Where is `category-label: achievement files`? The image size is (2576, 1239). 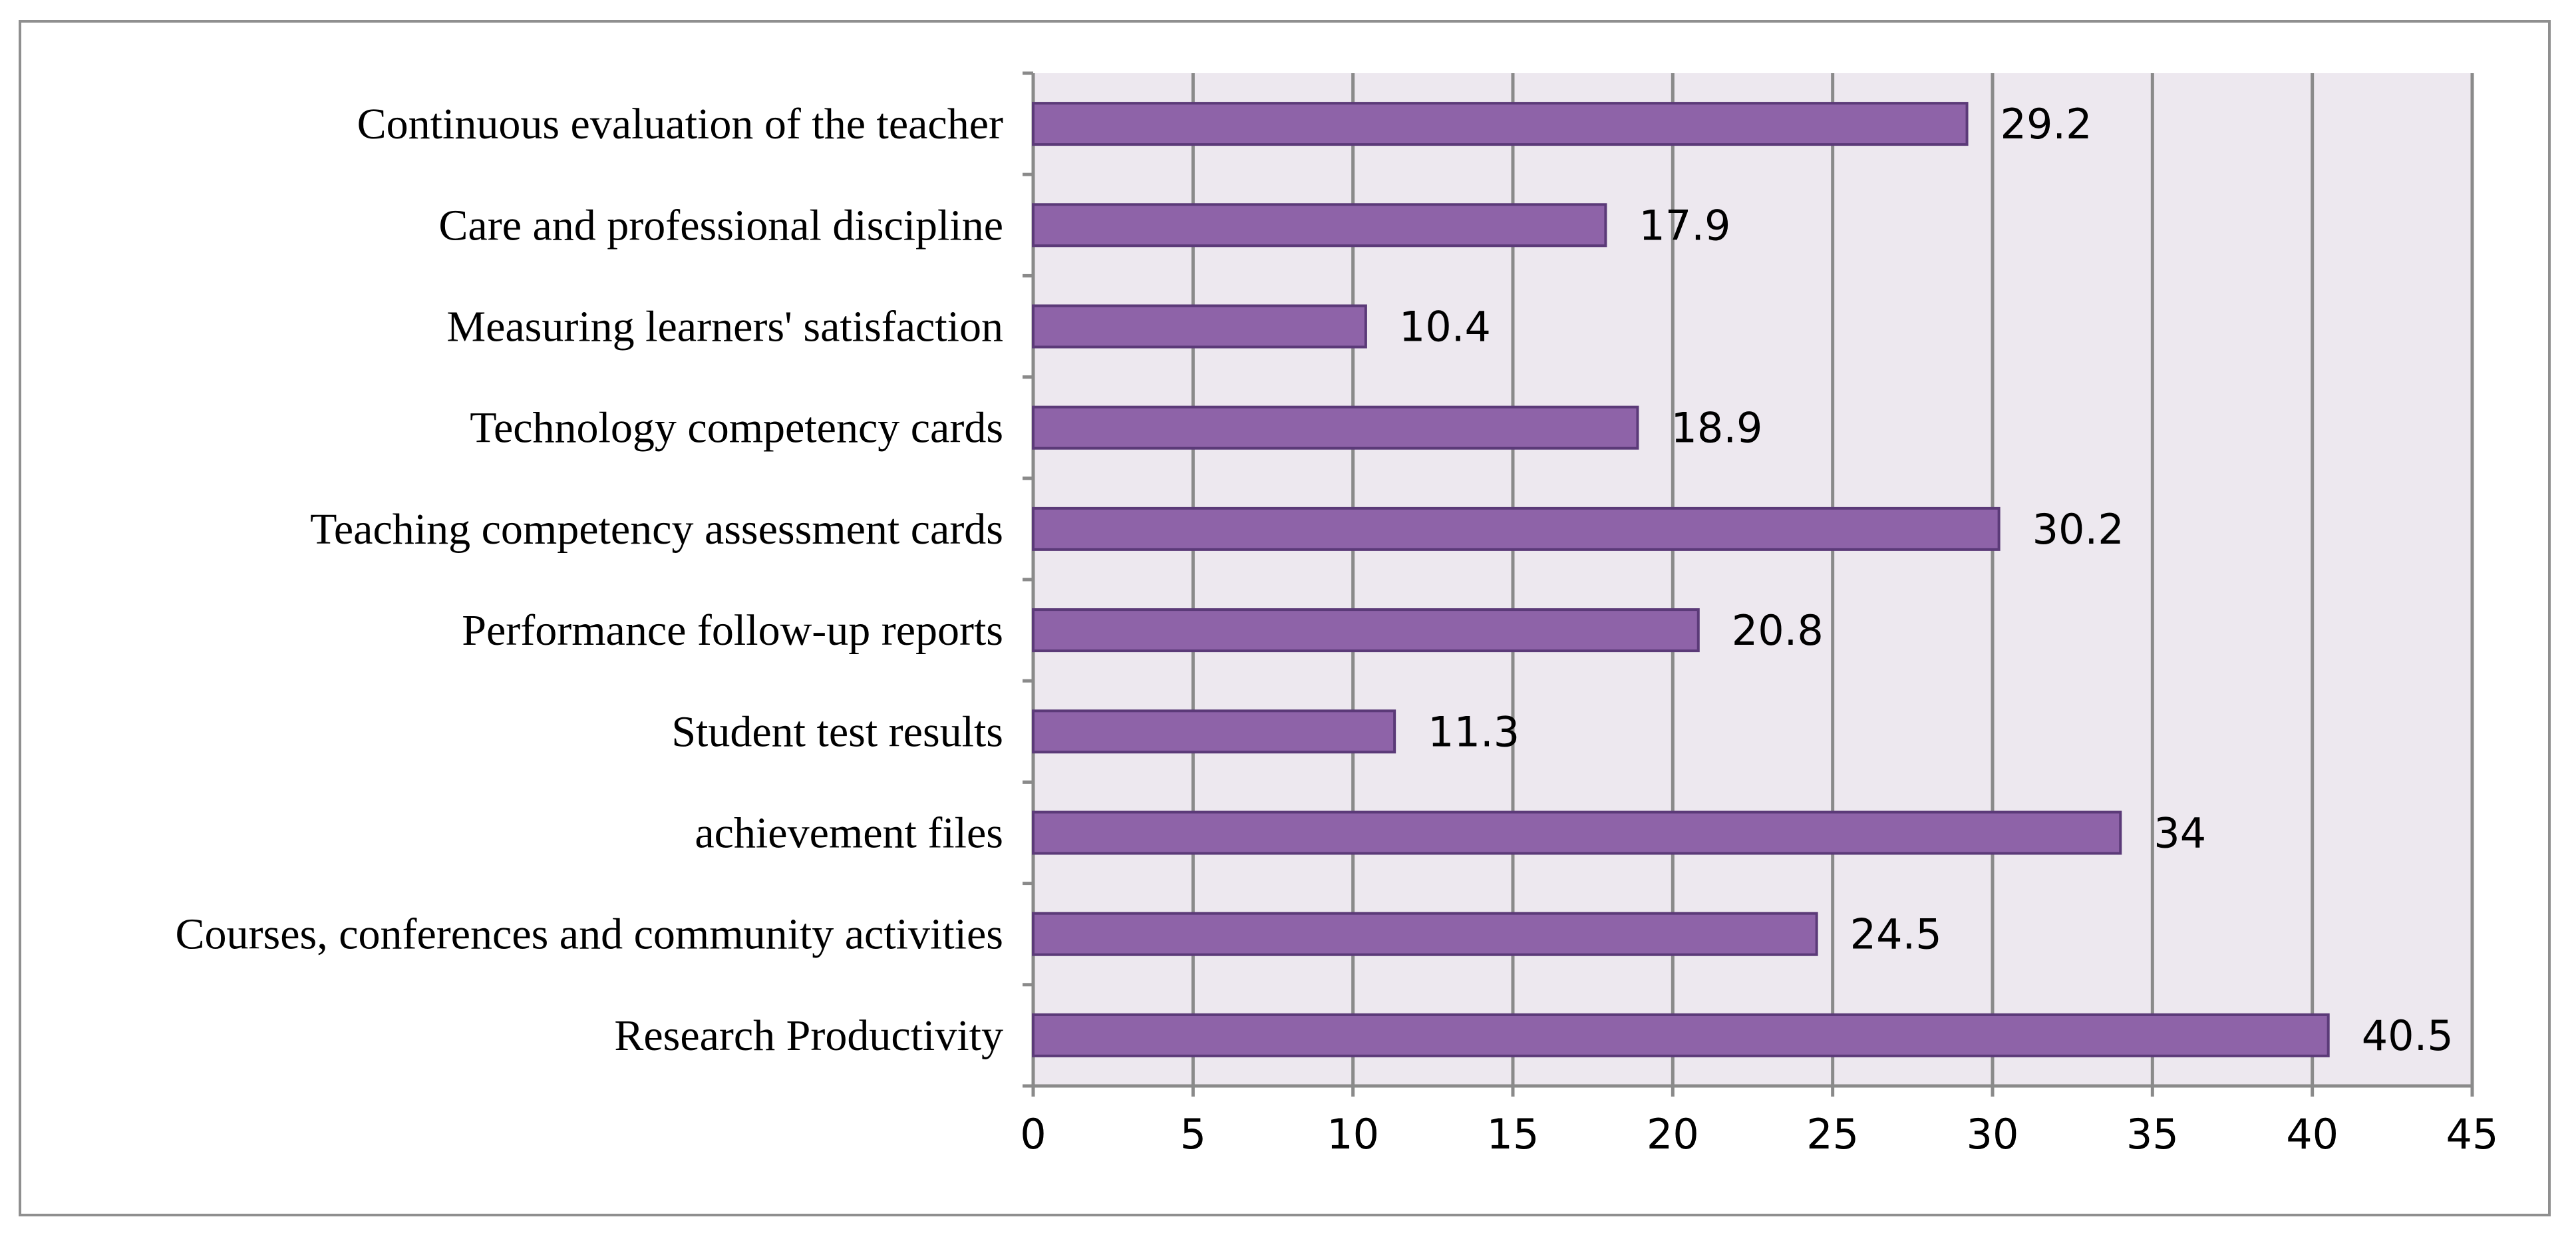
category-label: achievement files is located at coordinates (849, 833).